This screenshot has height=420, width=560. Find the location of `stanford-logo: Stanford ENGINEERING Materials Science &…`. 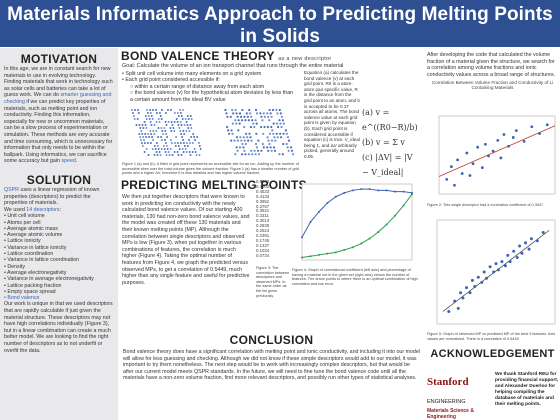

stanford-logo: Stanford ENGINEERING Materials Science &… is located at coordinates (459, 396).